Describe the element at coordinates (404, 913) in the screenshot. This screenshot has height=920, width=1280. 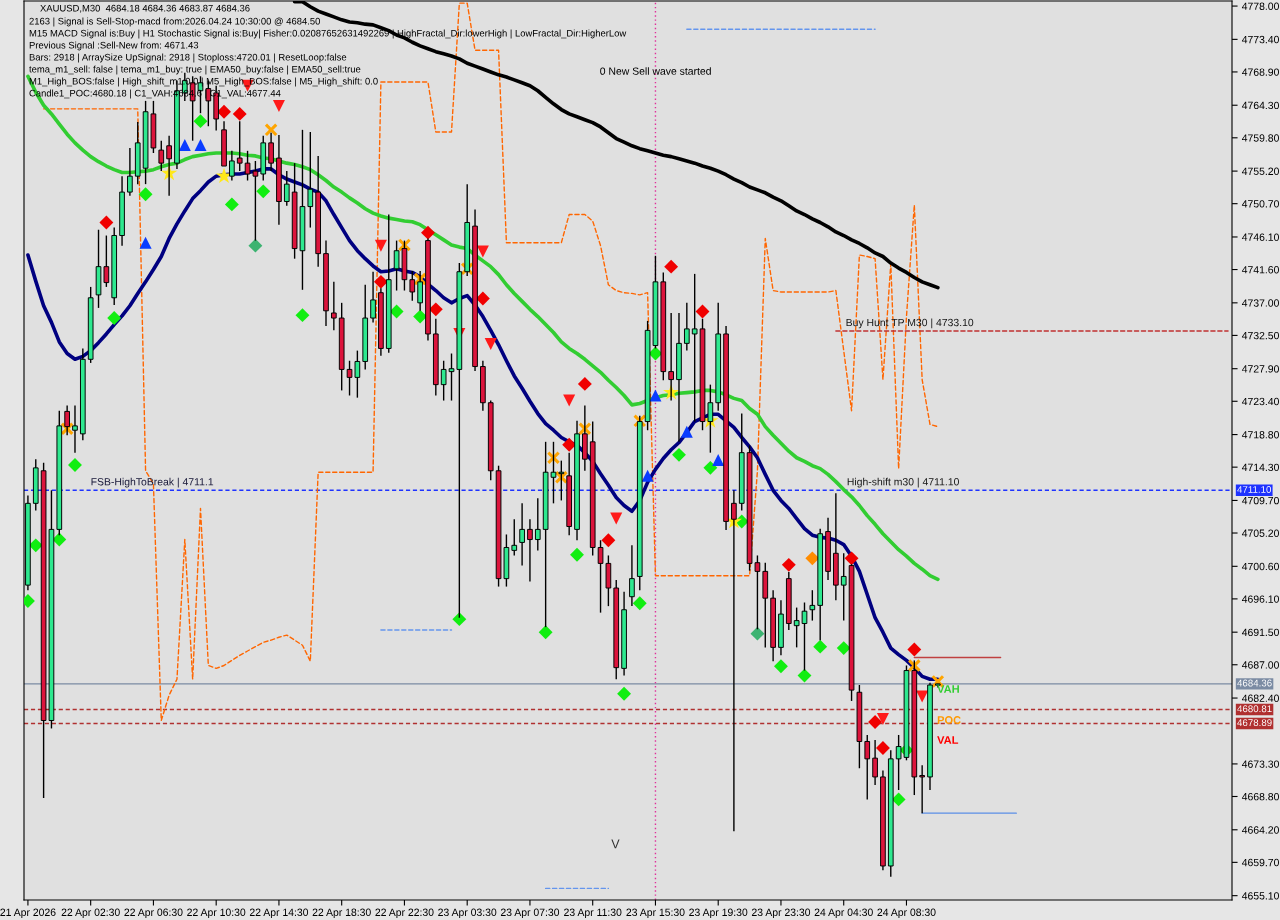
I see `x-tick-label: 22 Apr 22:30` at that location.